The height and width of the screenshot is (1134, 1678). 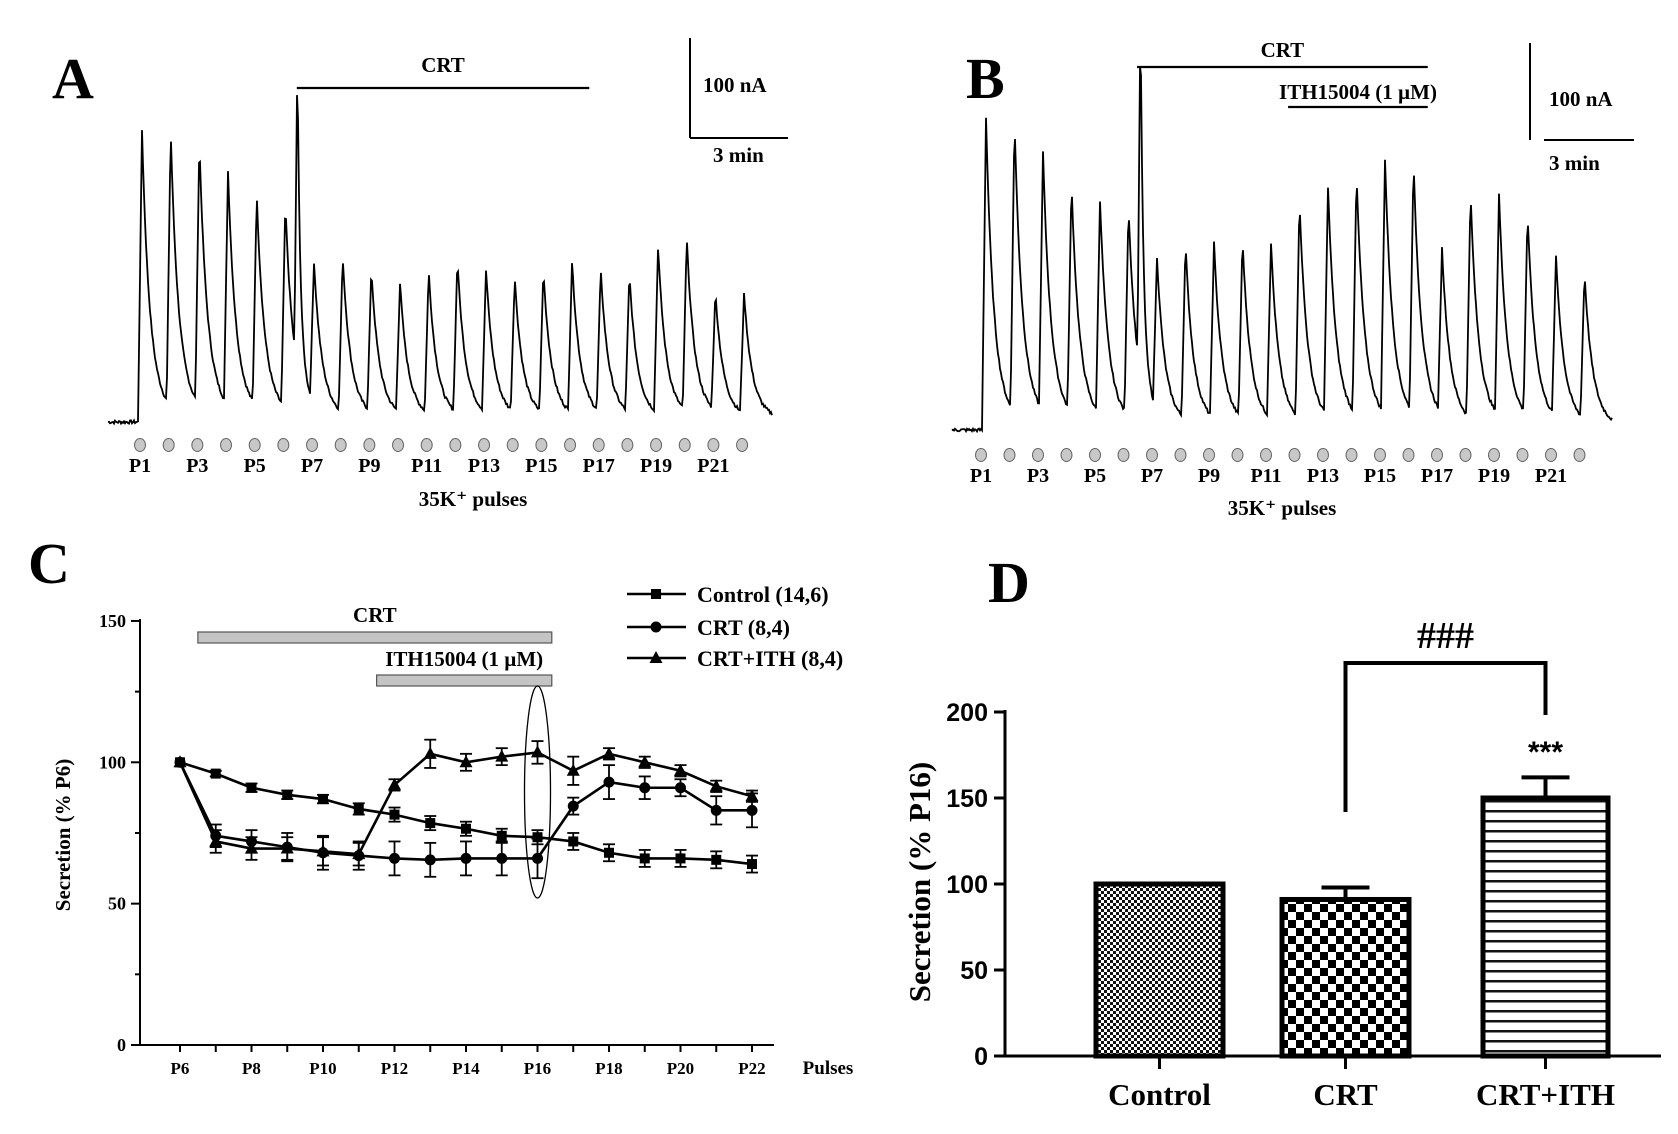 What do you see at coordinates (1159, 1094) in the screenshot?
I see `category-label: Control` at bounding box center [1159, 1094].